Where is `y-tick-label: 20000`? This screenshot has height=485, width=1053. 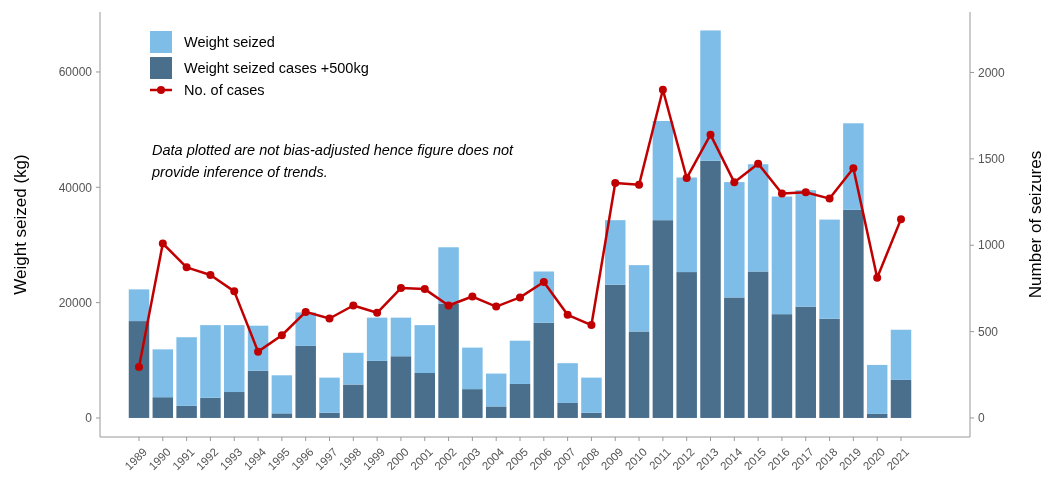 y-tick-label: 20000 is located at coordinates (75, 302).